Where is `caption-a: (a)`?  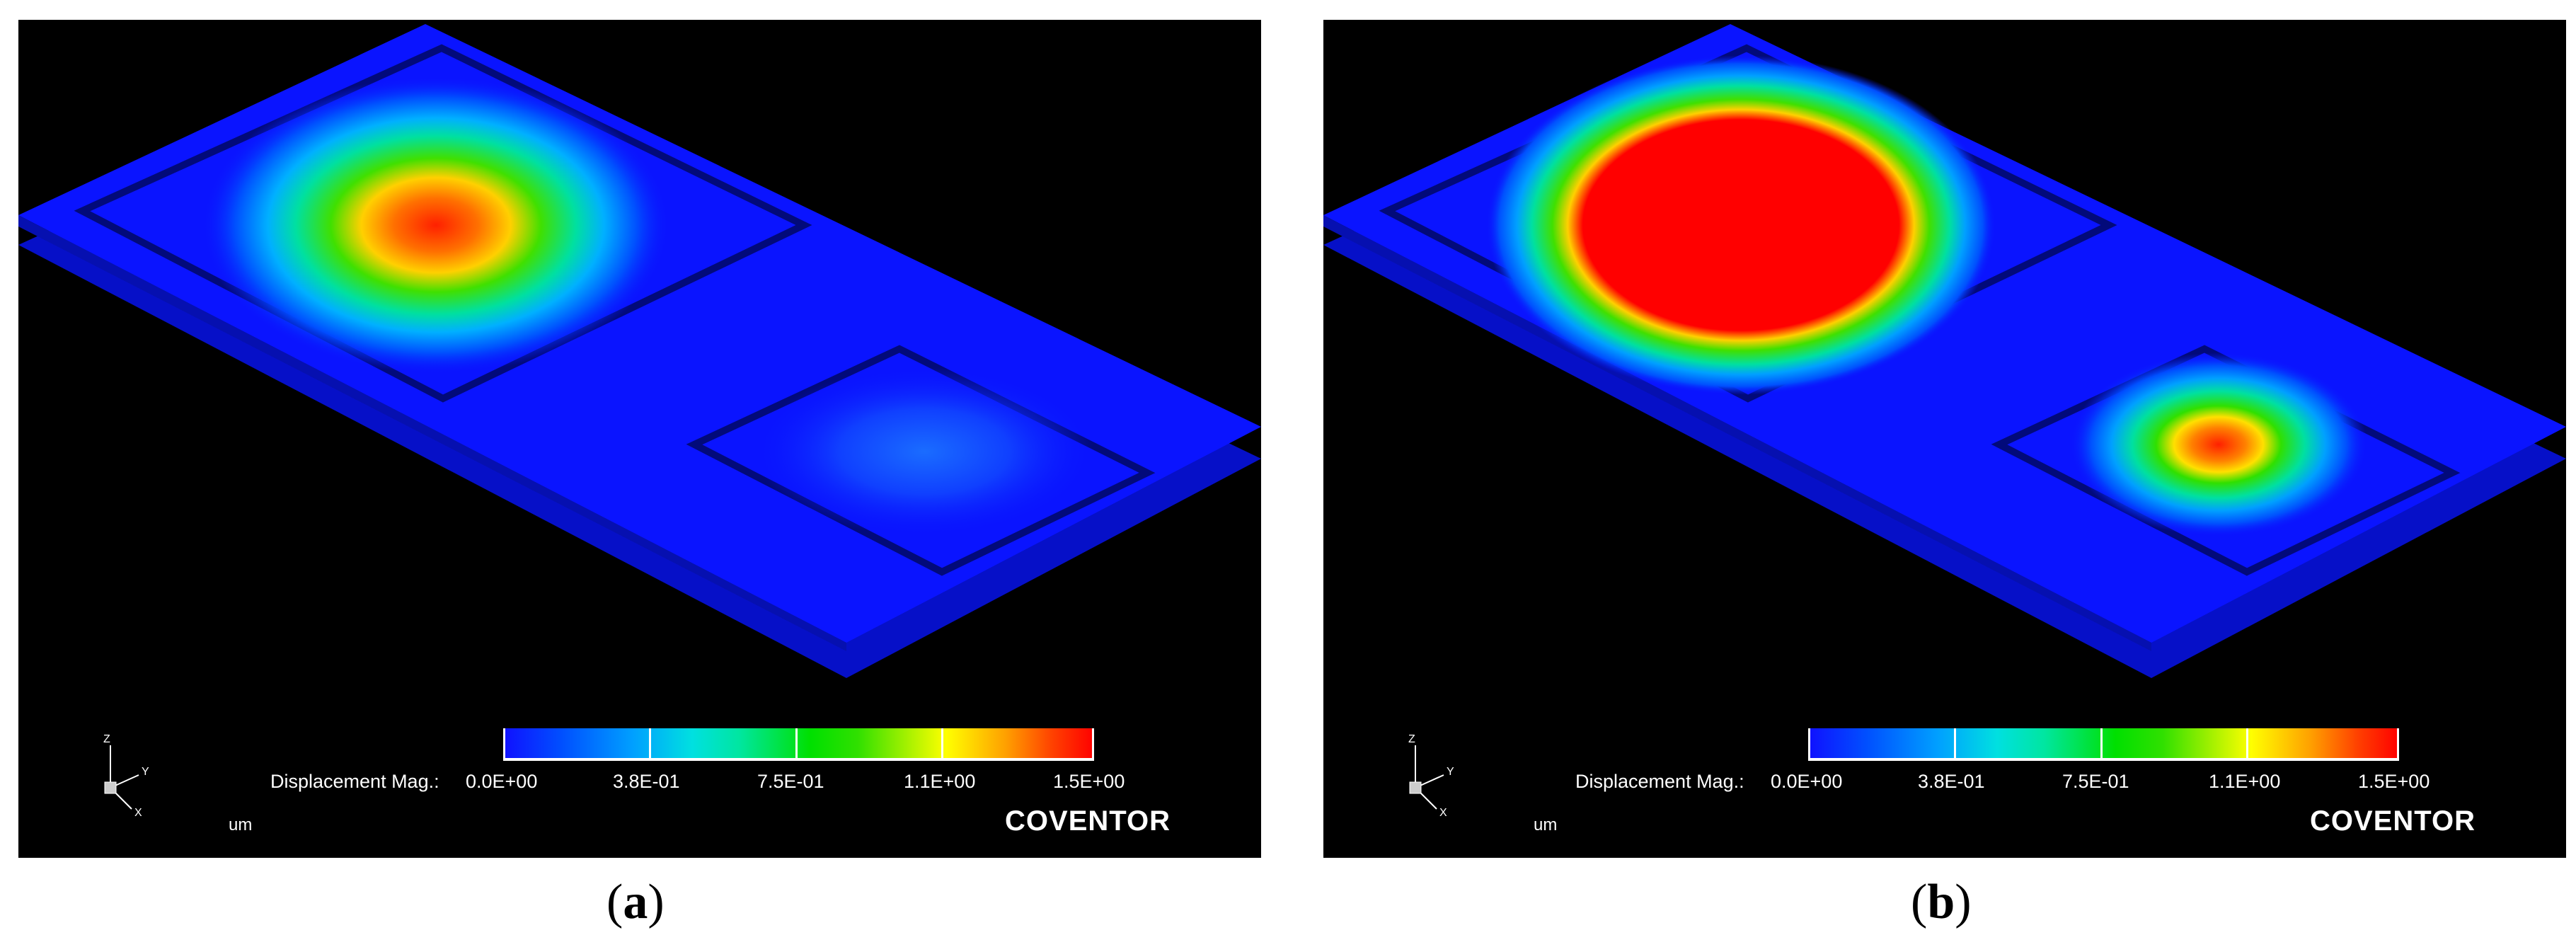 caption-a: (a) is located at coordinates (635, 902).